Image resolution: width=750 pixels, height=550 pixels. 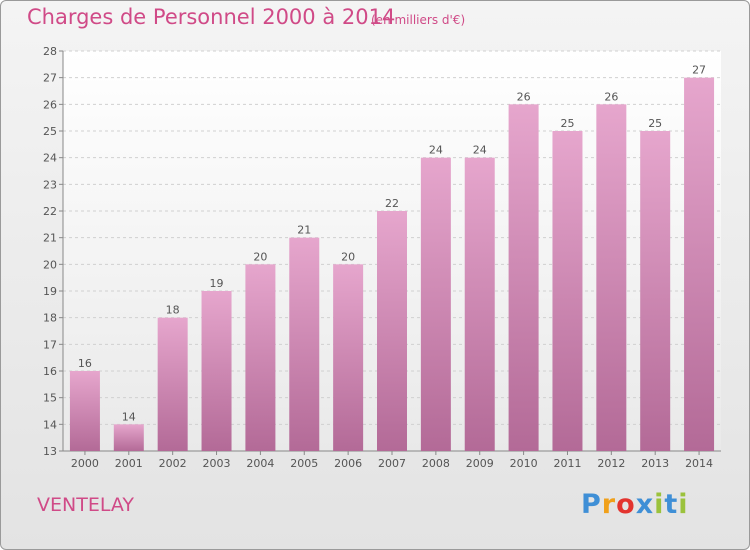 What do you see at coordinates (50, 78) in the screenshot?
I see `y-tick-label: 27` at bounding box center [50, 78].